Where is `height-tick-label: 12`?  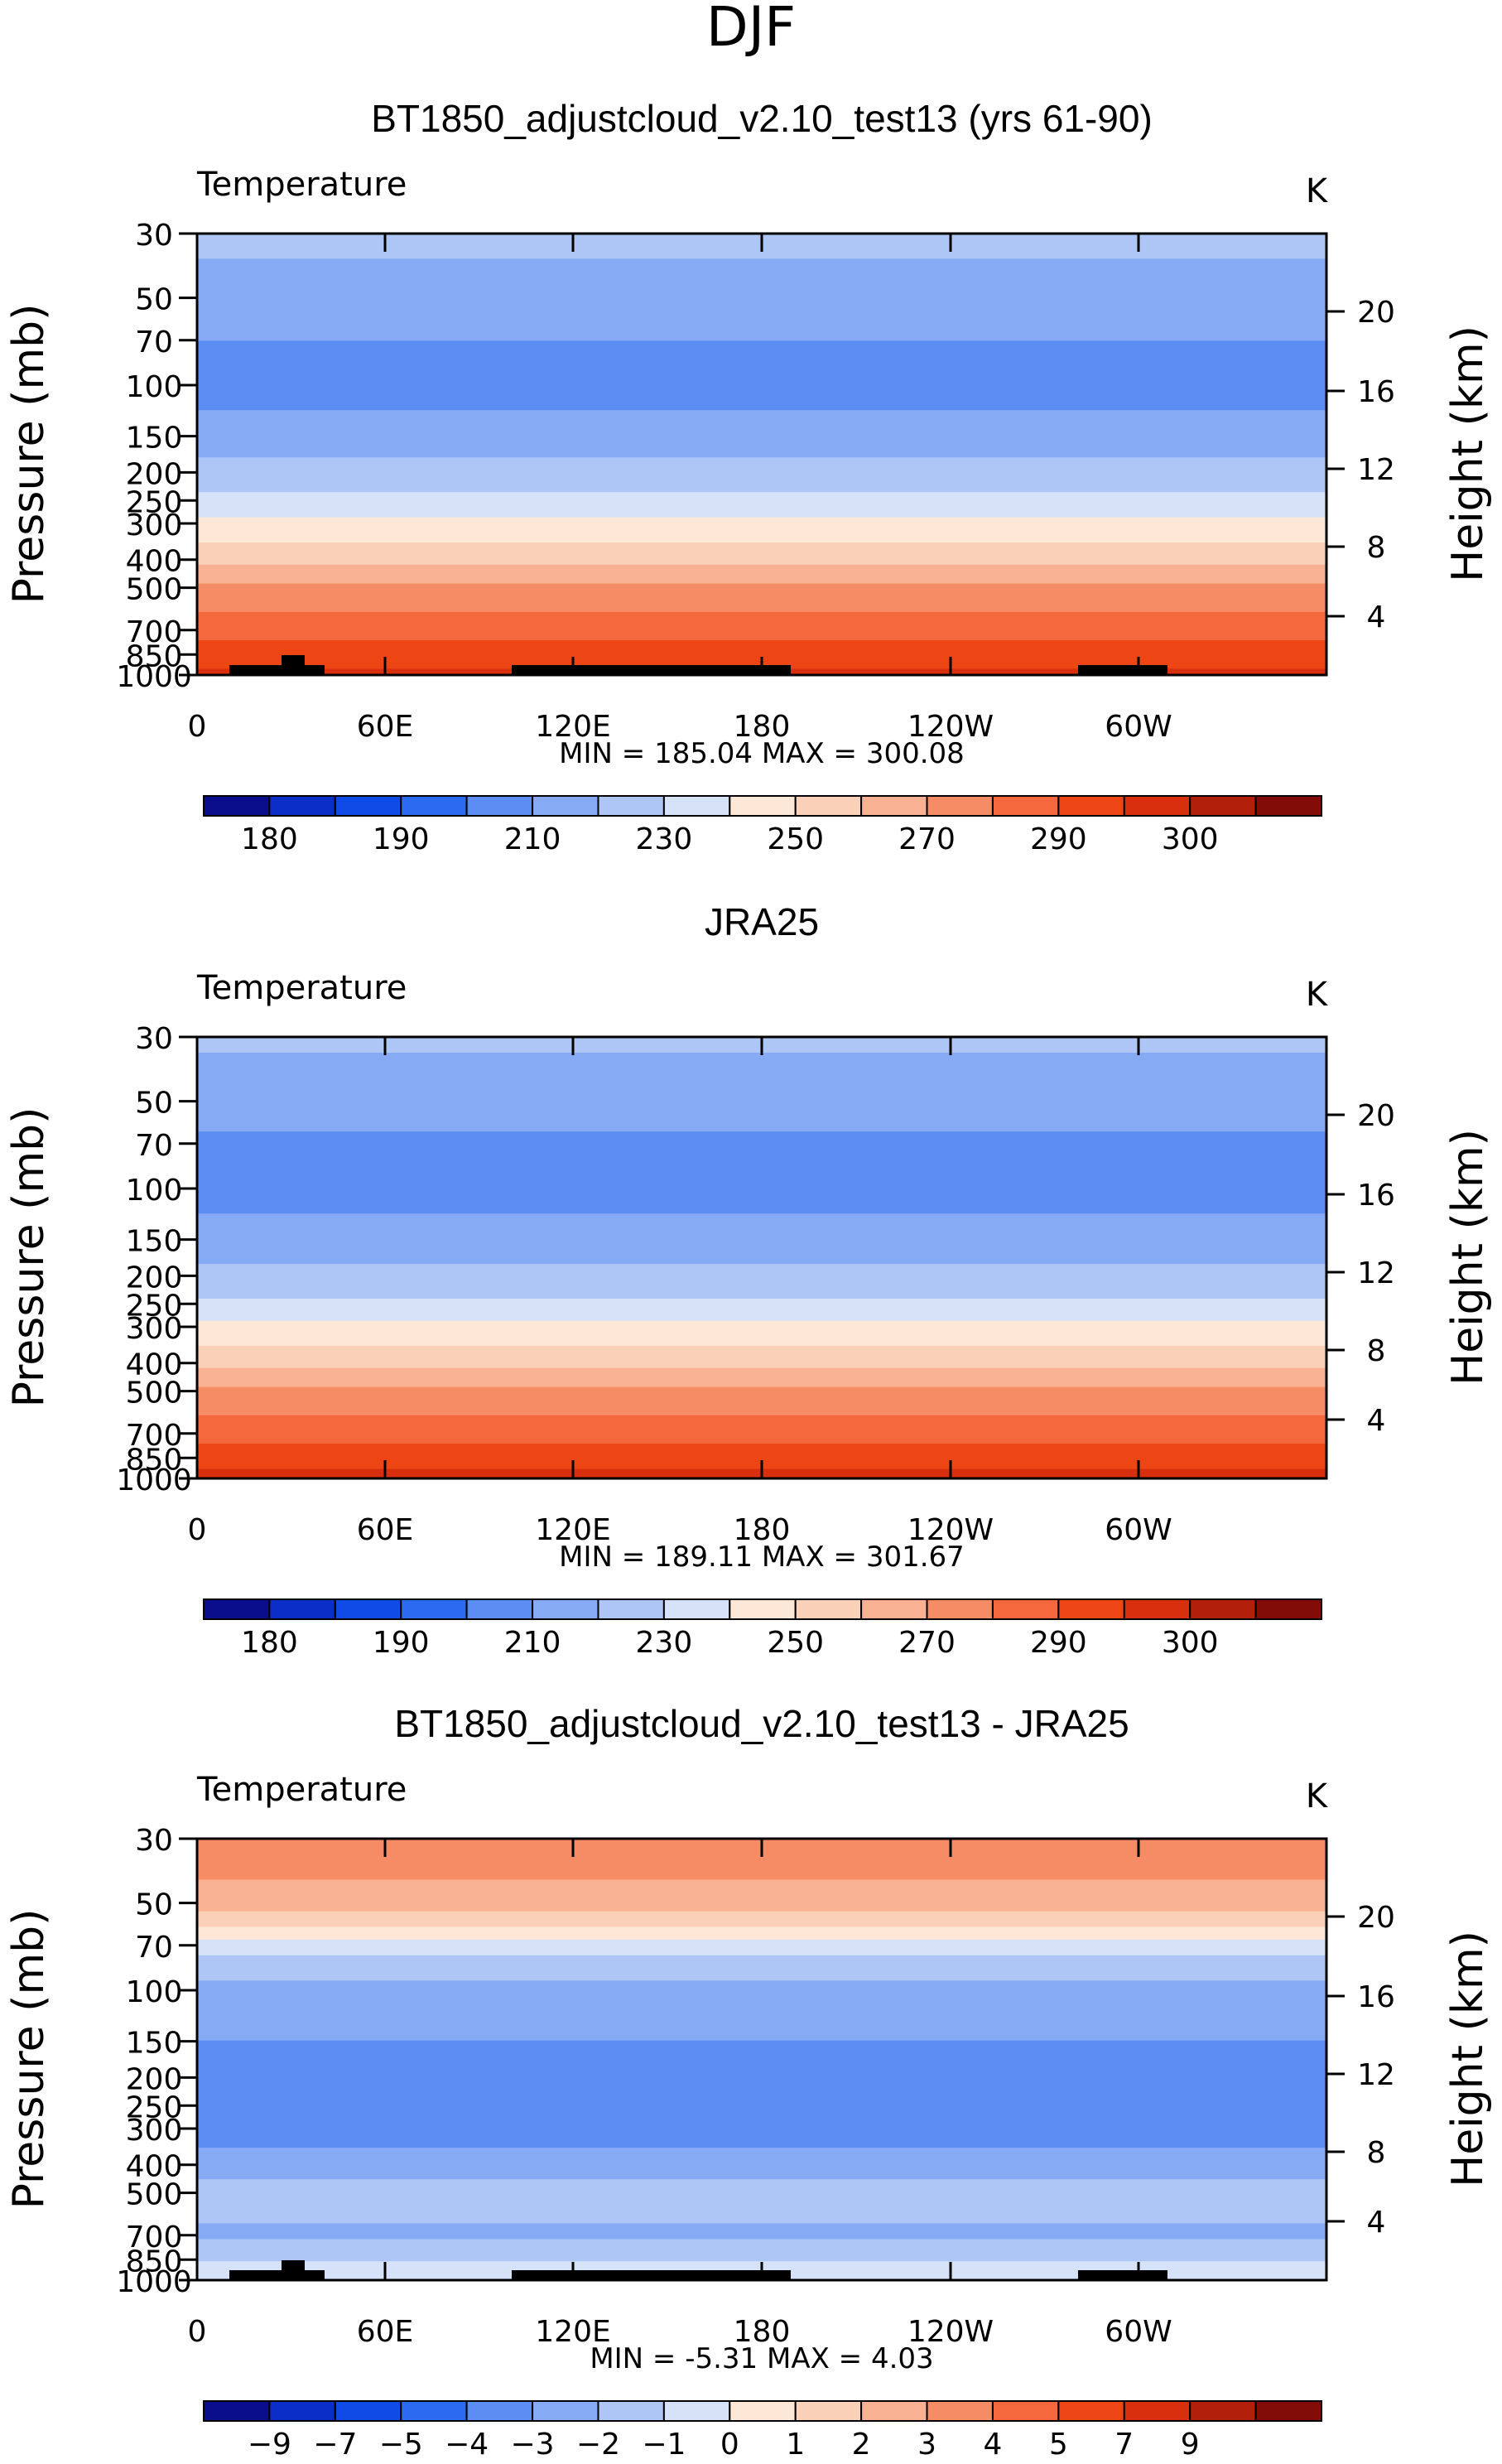 height-tick-label: 12 is located at coordinates (1376, 2075).